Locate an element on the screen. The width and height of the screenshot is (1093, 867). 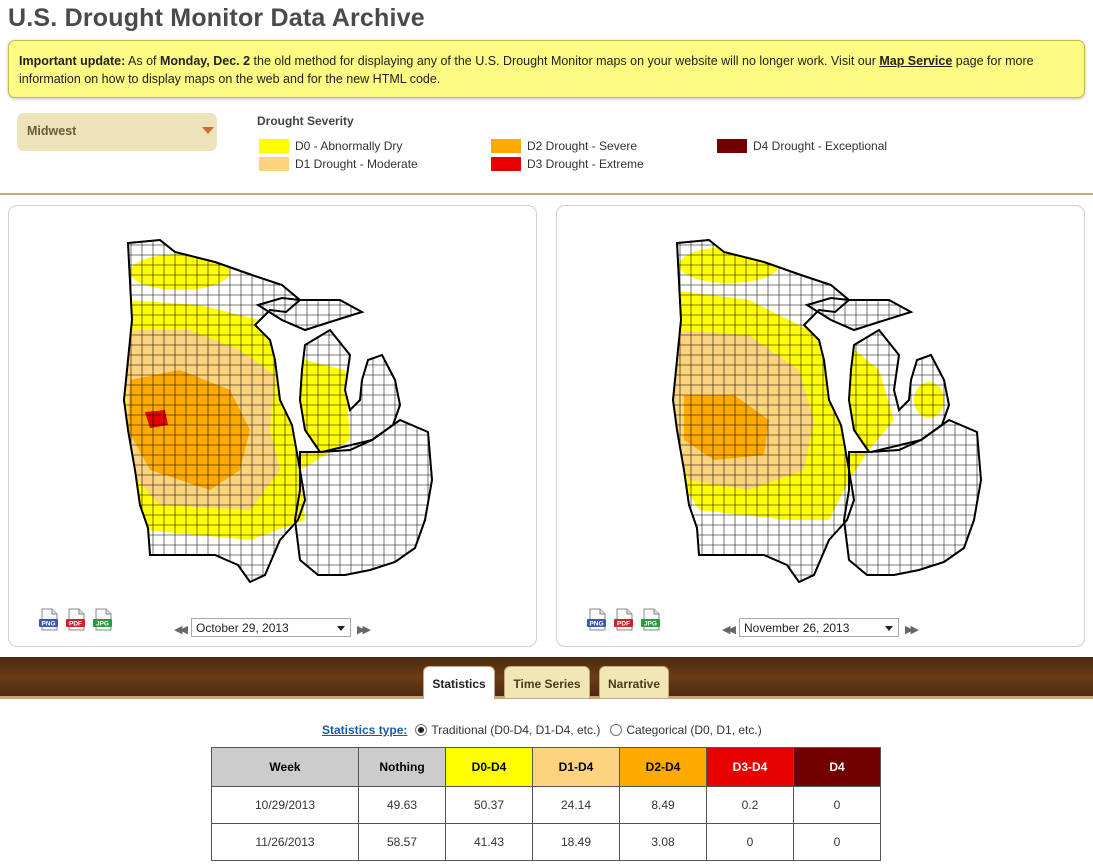
map-service-link: Map Service is located at coordinates (916, 61).